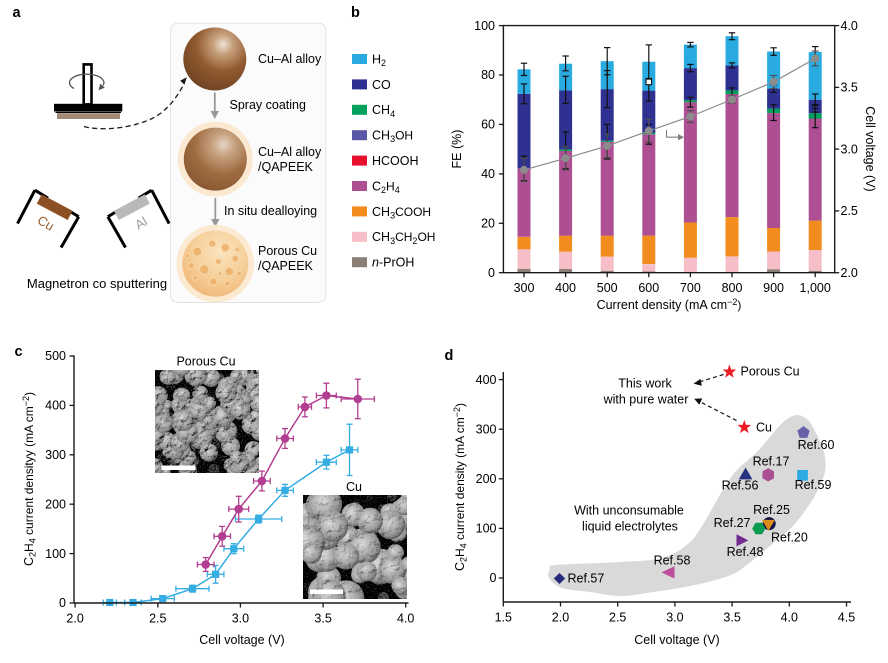 This screenshot has height=663, width=888. Describe the element at coordinates (460, 487) in the screenshot. I see `svg-text: C2H4 current density (mA cm−2)` at that location.